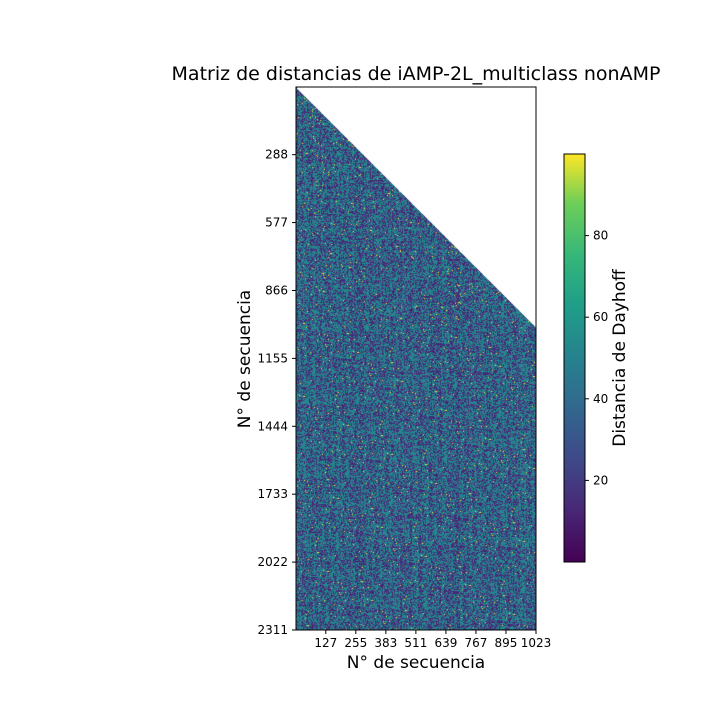  I want to click on x-axis-ticks: 127 255 383 511 639 767 895 1023, so click(432, 640).